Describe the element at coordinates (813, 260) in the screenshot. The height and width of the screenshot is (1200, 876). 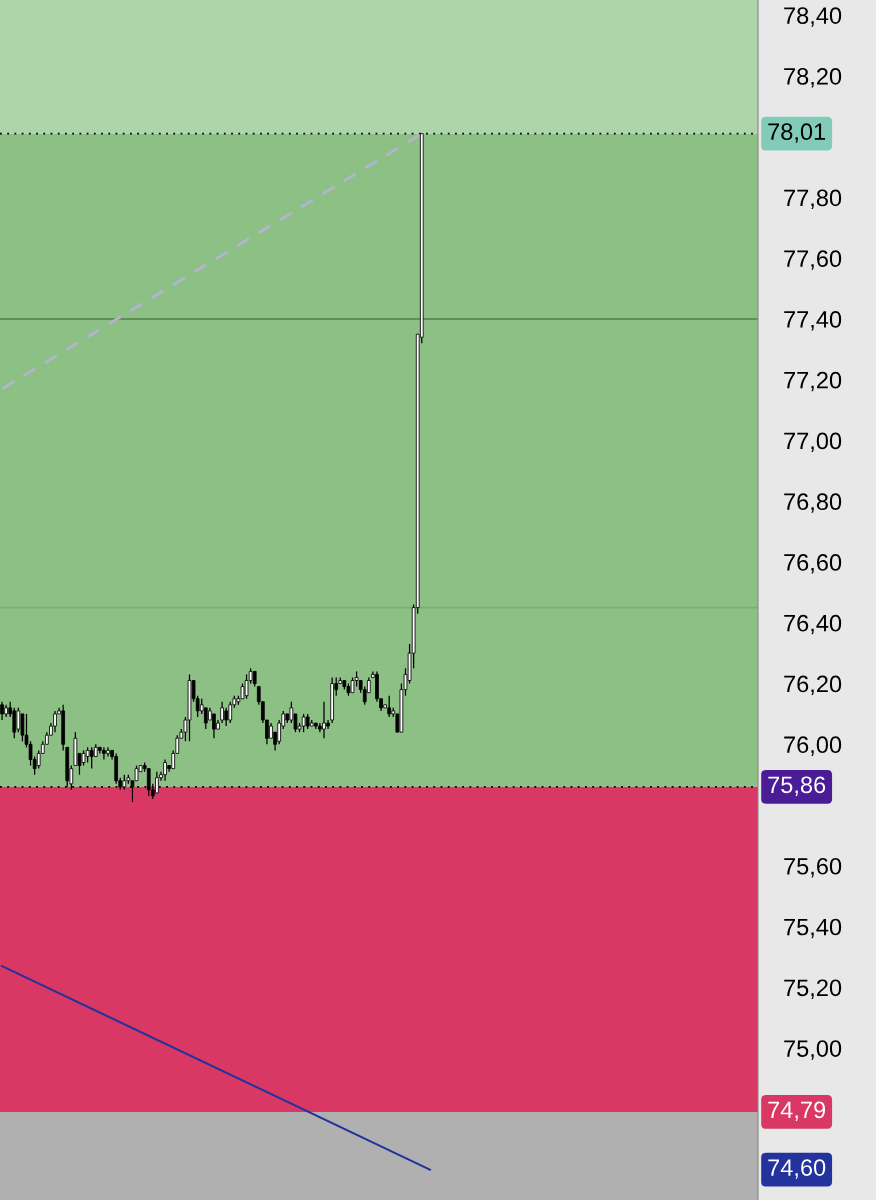
I see `y-tick-label: 77,60` at that location.